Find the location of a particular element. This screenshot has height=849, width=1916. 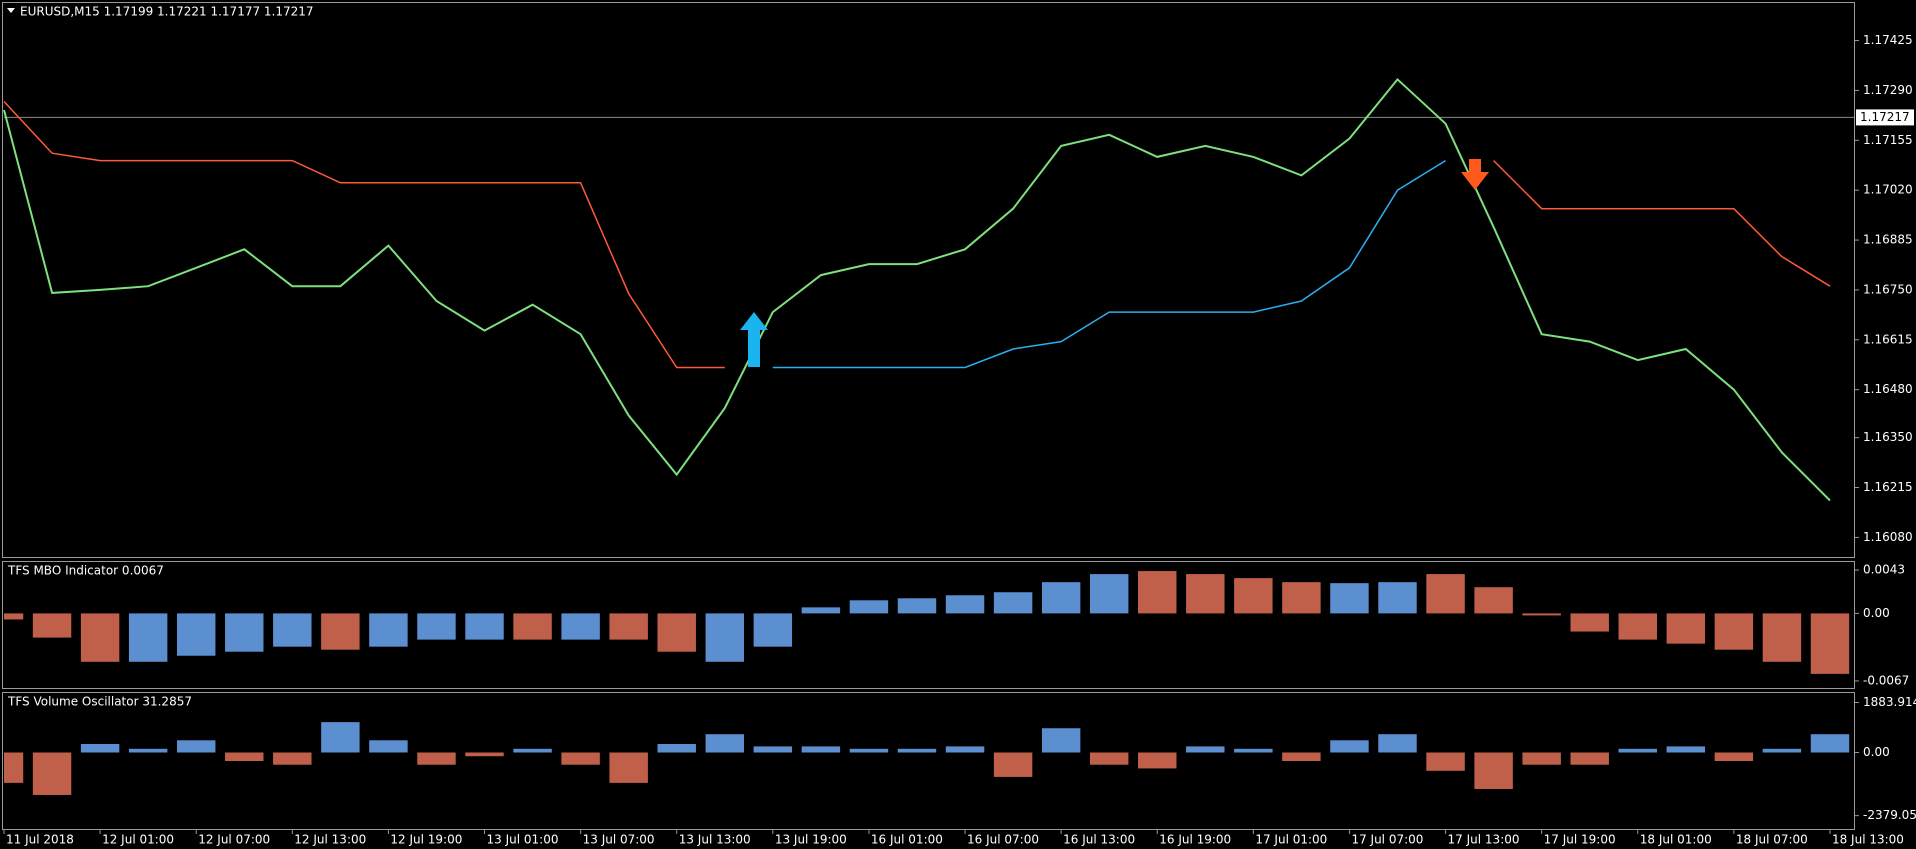

price-label-box is located at coordinates (1885, 117).